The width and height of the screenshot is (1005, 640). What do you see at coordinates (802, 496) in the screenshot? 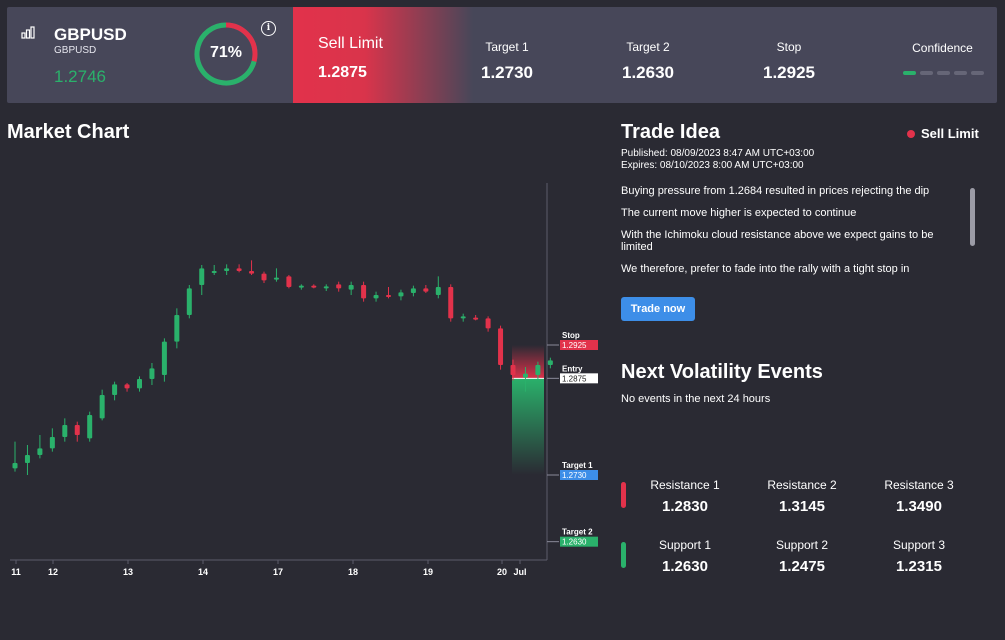
I see `resistance-2: Resistance 2 1.3145` at bounding box center [802, 496].